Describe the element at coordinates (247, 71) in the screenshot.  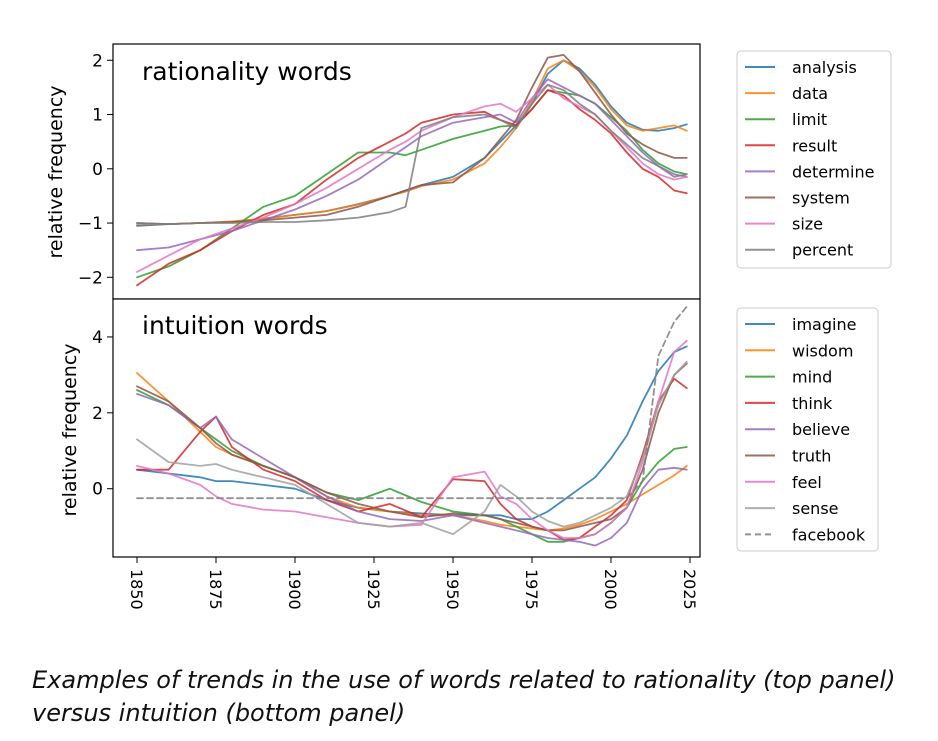
I see `rationality-panel-title: rationality words` at that location.